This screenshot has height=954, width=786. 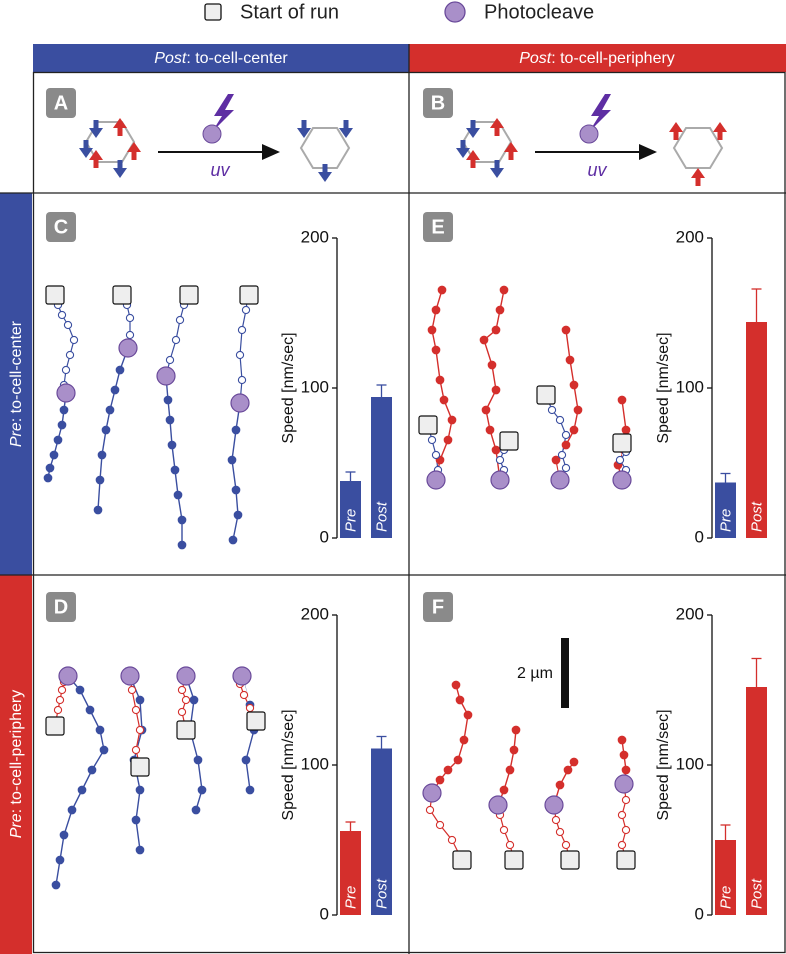 What do you see at coordinates (216, 138) in the screenshot?
I see `diagram-a: uv` at bounding box center [216, 138].